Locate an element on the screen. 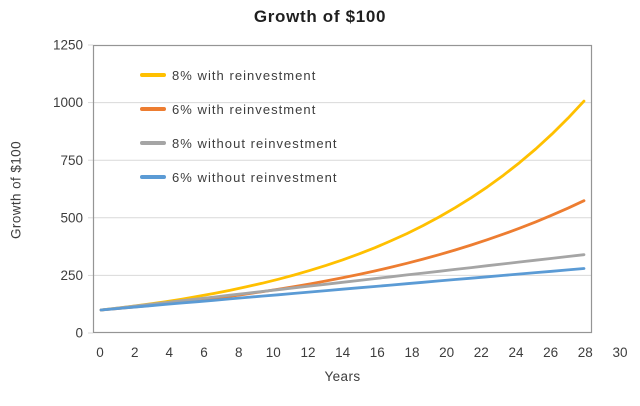 This screenshot has height=406, width=640. svg-text: 2 is located at coordinates (135, 352).